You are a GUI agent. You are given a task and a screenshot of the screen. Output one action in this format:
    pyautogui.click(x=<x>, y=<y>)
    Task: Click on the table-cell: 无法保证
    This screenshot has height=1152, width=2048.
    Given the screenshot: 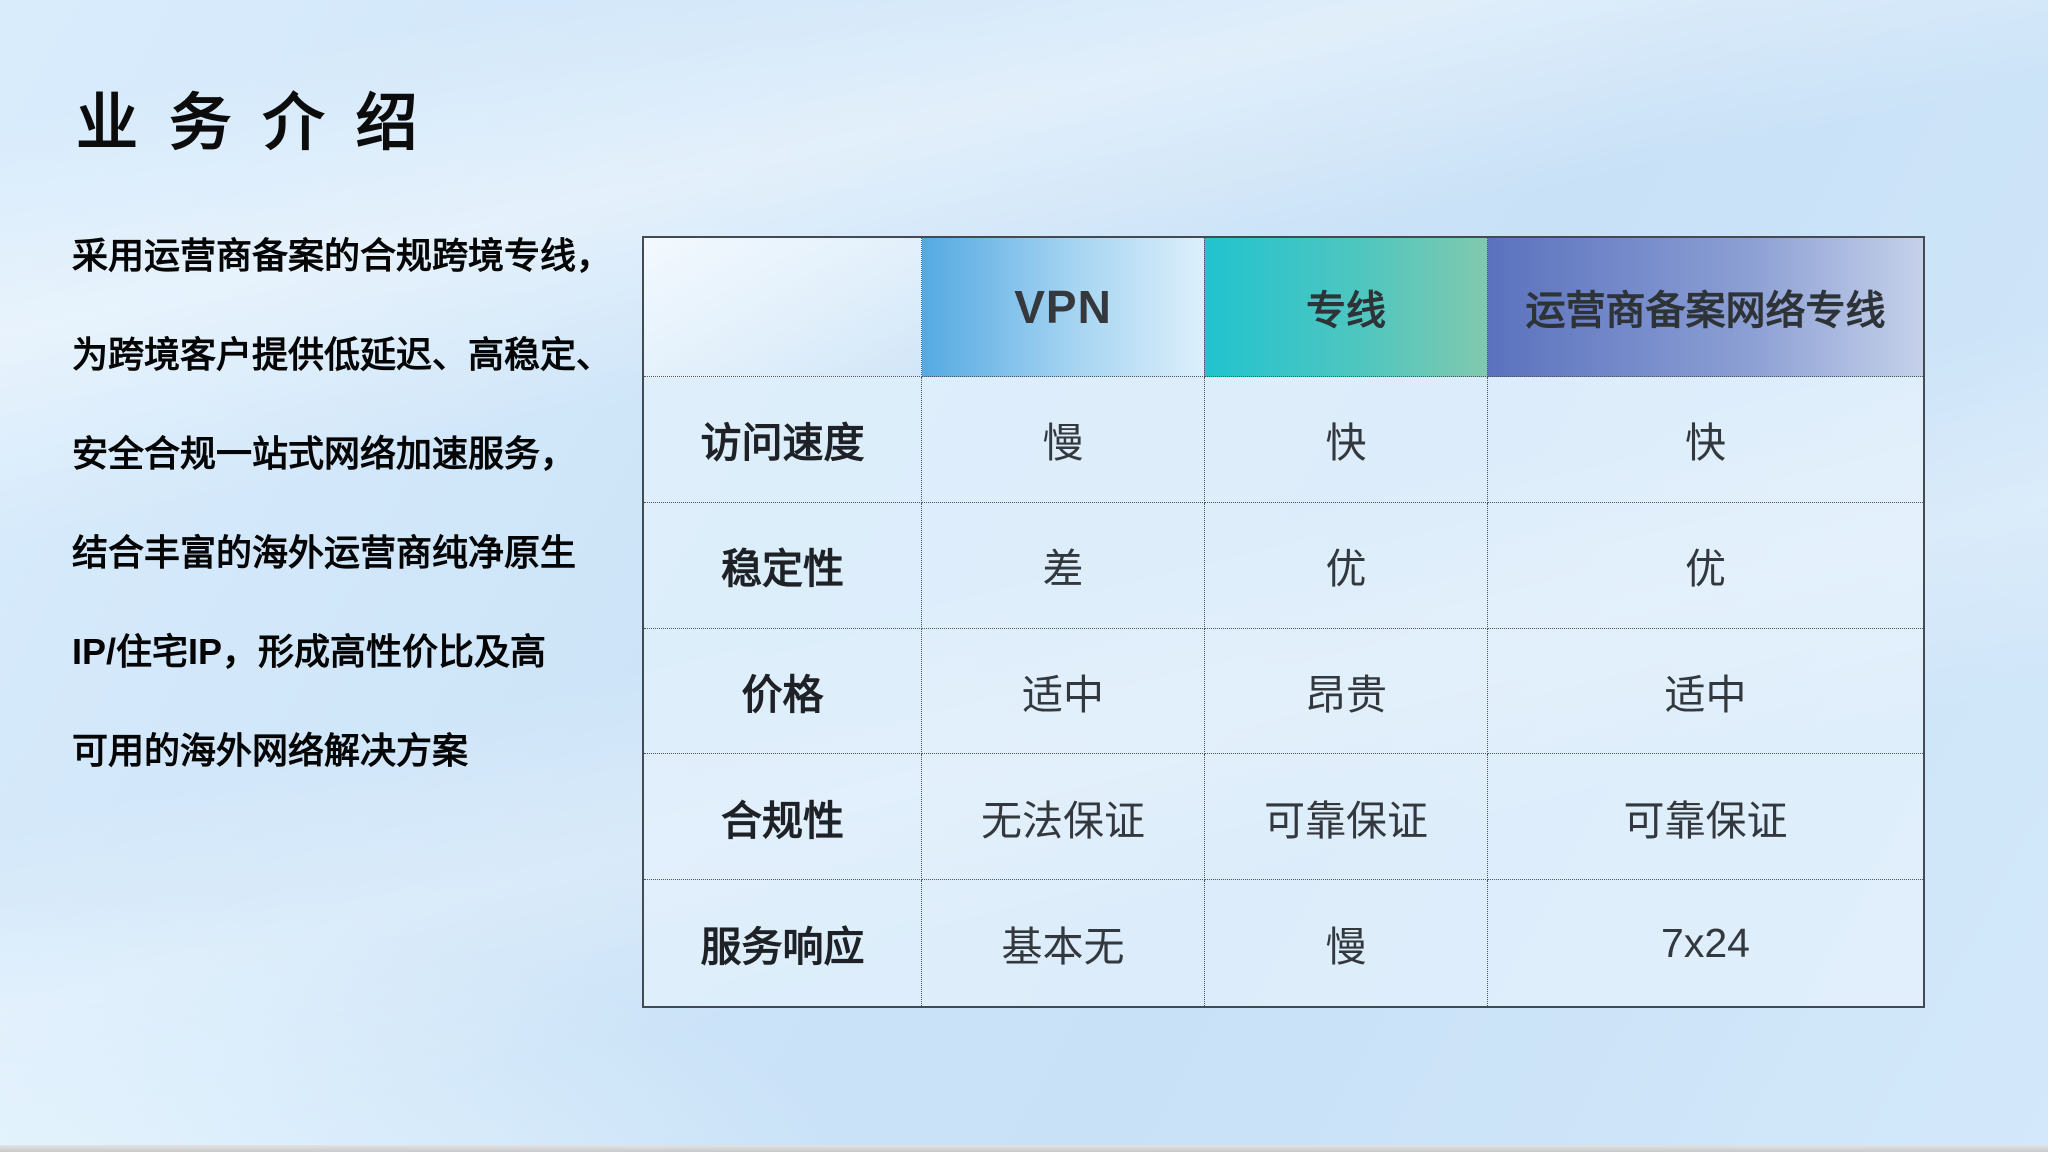 What is the action you would take?
    pyautogui.click(x=1063, y=817)
    